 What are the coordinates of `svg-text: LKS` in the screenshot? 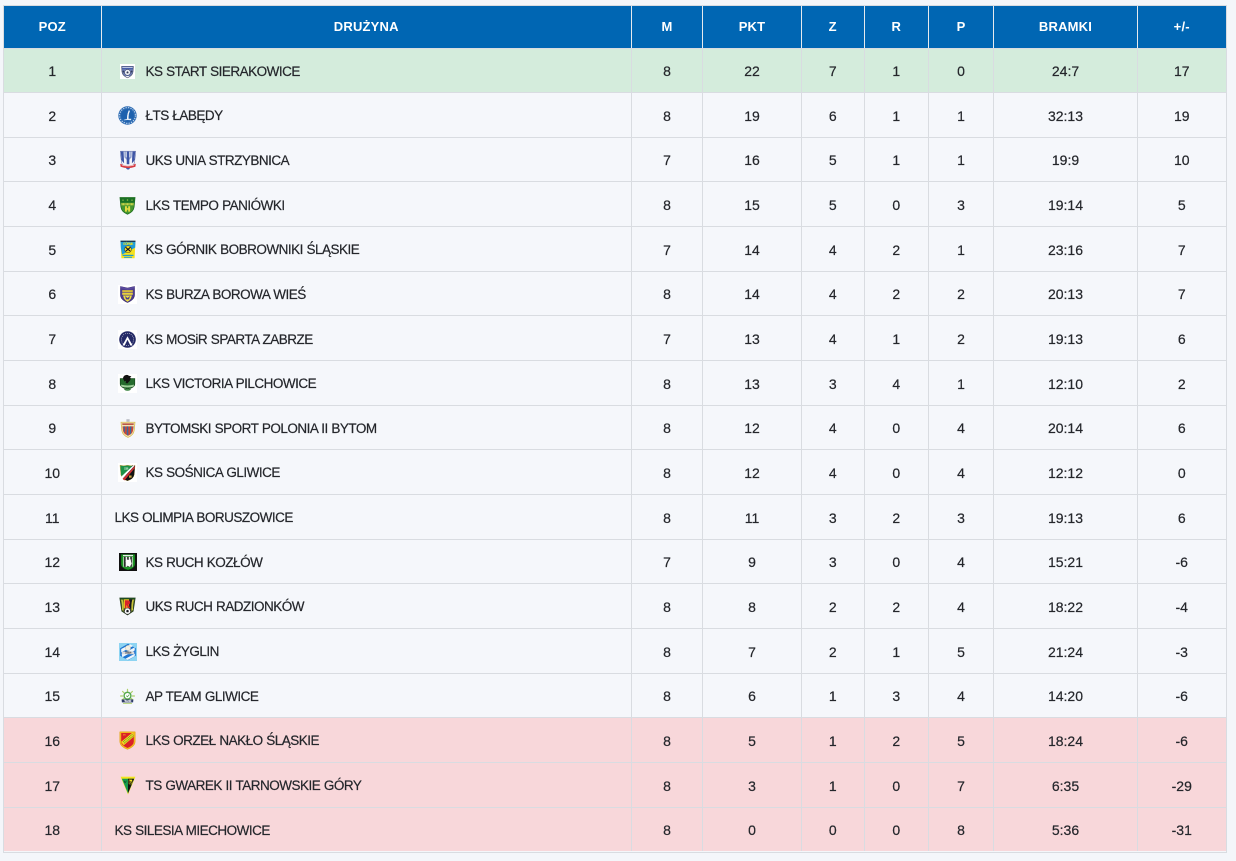 It's located at (125, 736).